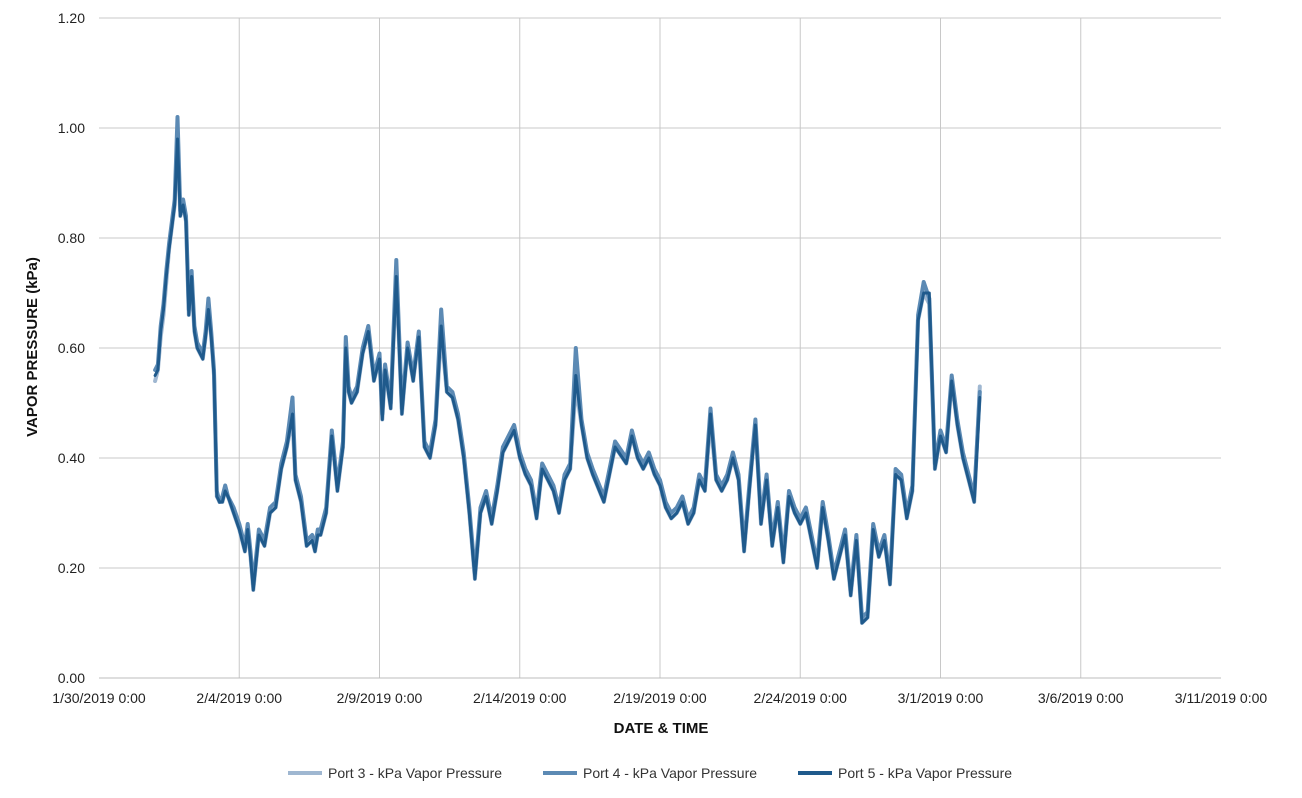 Image resolution: width=1302 pixels, height=798 pixels. I want to click on legend-item: Port 5 - kPa Vapor Pressure, so click(905, 773).